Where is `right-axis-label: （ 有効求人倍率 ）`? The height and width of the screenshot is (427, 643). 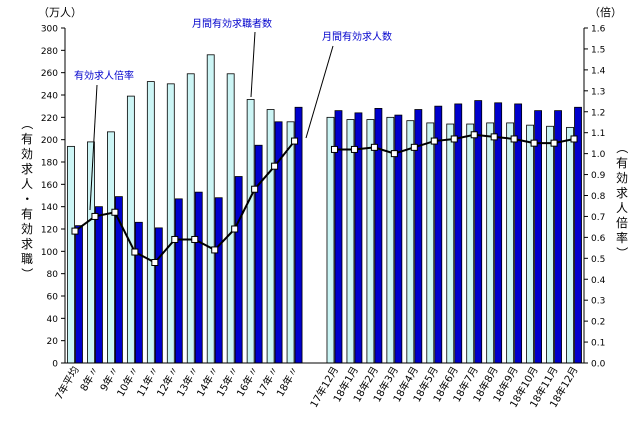
right-axis-label: （ 有効求人倍率 ） is located at coordinates (622, 200).